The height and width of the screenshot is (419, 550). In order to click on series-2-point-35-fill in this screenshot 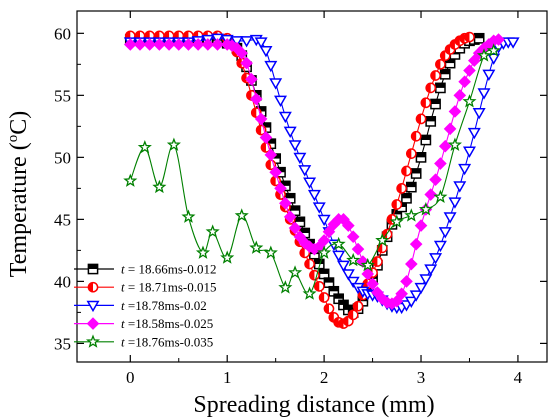, I will do `click(341, 323)`.